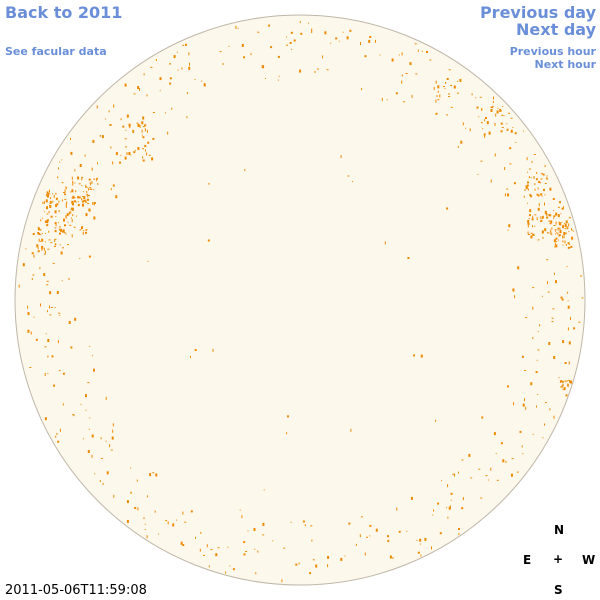 Image resolution: width=600 pixels, height=600 pixels. I want to click on next-day-link: Next day, so click(556, 29).